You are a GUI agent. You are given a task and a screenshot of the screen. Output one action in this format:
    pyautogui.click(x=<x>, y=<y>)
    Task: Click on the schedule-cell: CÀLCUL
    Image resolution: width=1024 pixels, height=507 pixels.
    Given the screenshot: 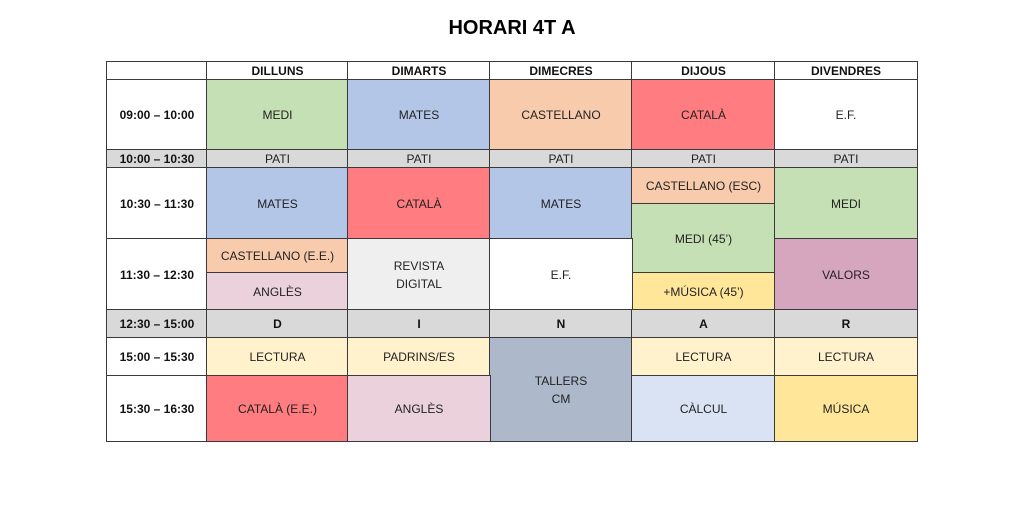 What is the action you would take?
    pyautogui.click(x=703, y=408)
    